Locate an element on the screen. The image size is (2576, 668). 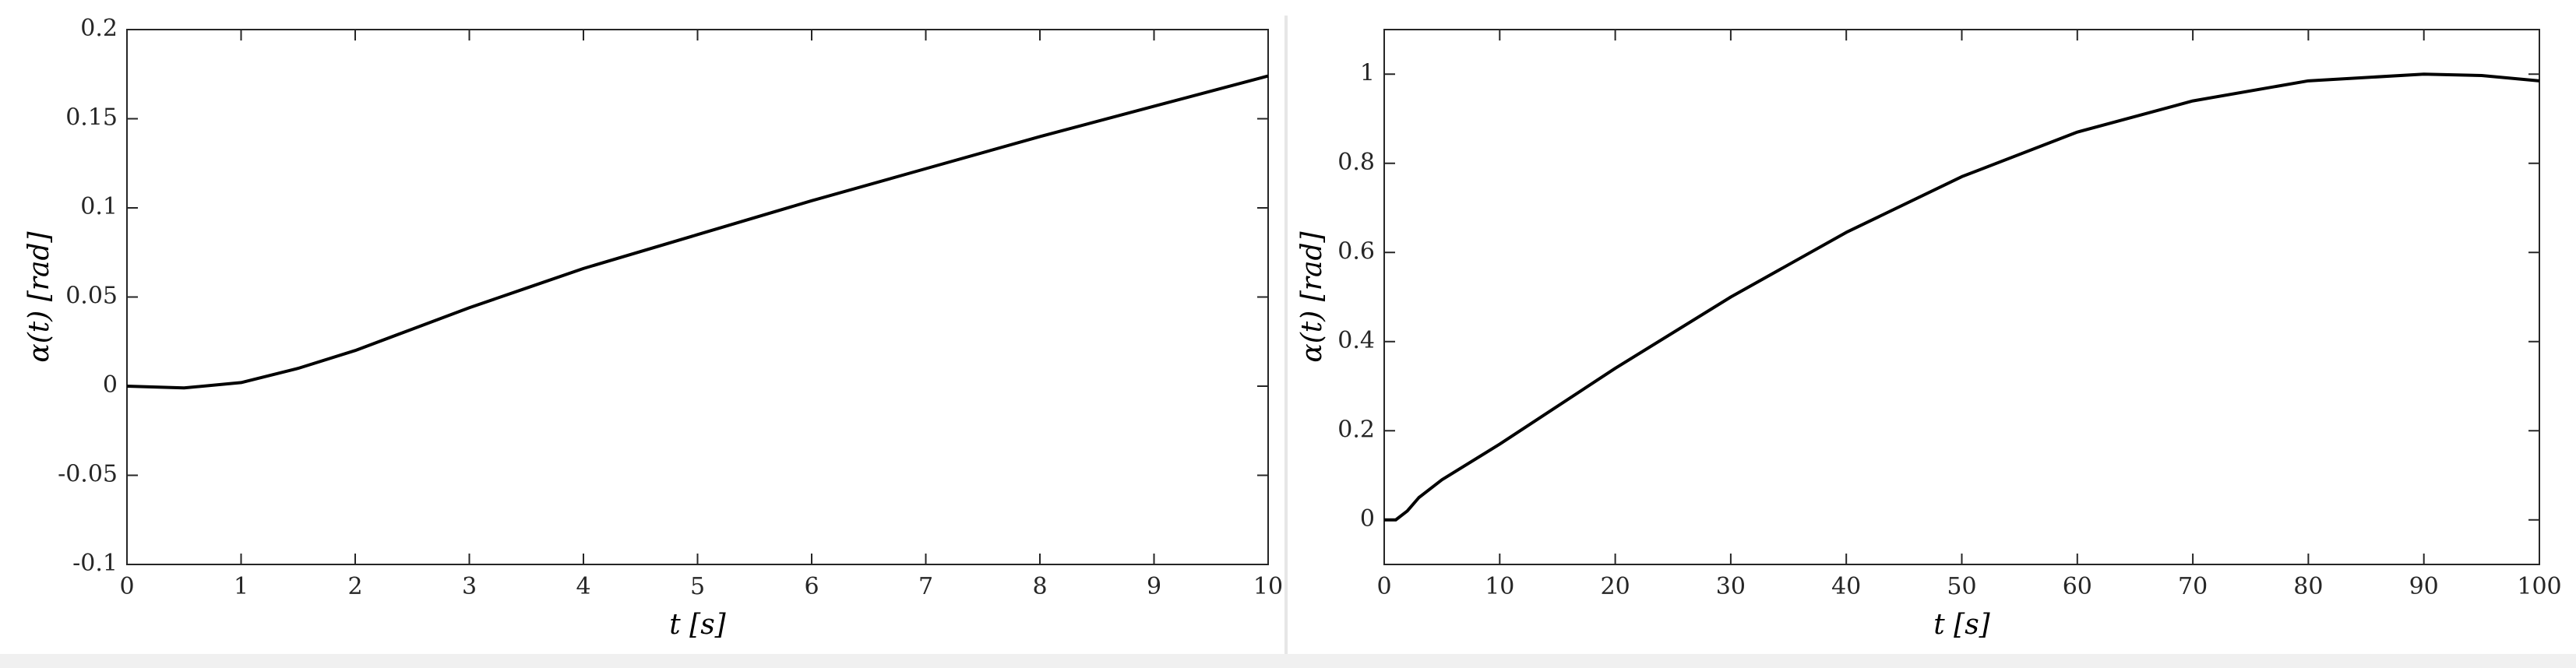
x-tick-label: 5 is located at coordinates (697, 586).